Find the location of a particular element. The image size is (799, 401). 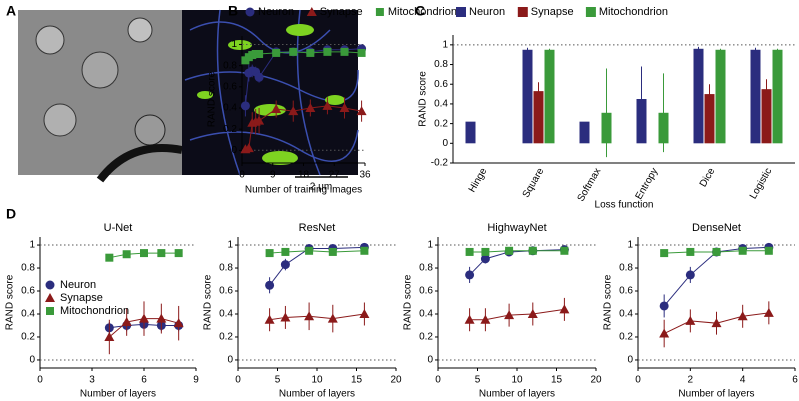

chart-title: ResNet is located at coordinates (317, 228).